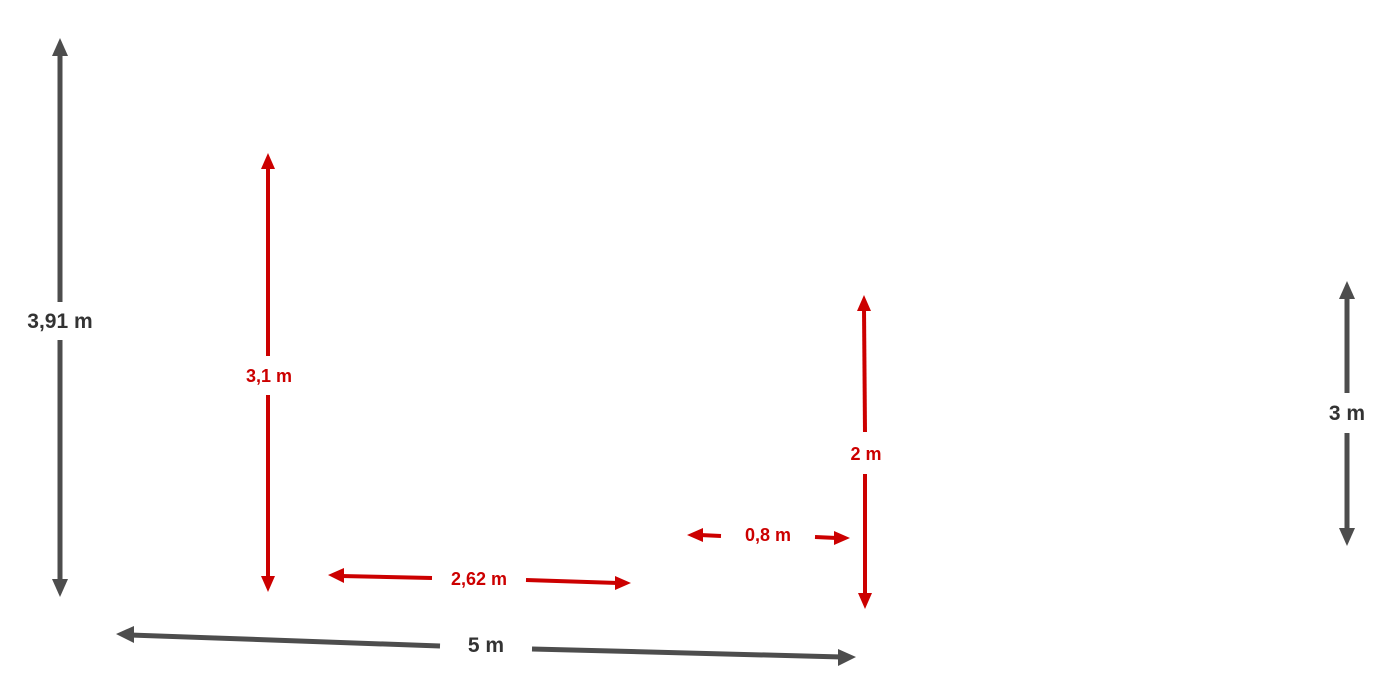 The width and height of the screenshot is (1400, 700). I want to click on right-height-arrowhead-down, so click(1347, 537).